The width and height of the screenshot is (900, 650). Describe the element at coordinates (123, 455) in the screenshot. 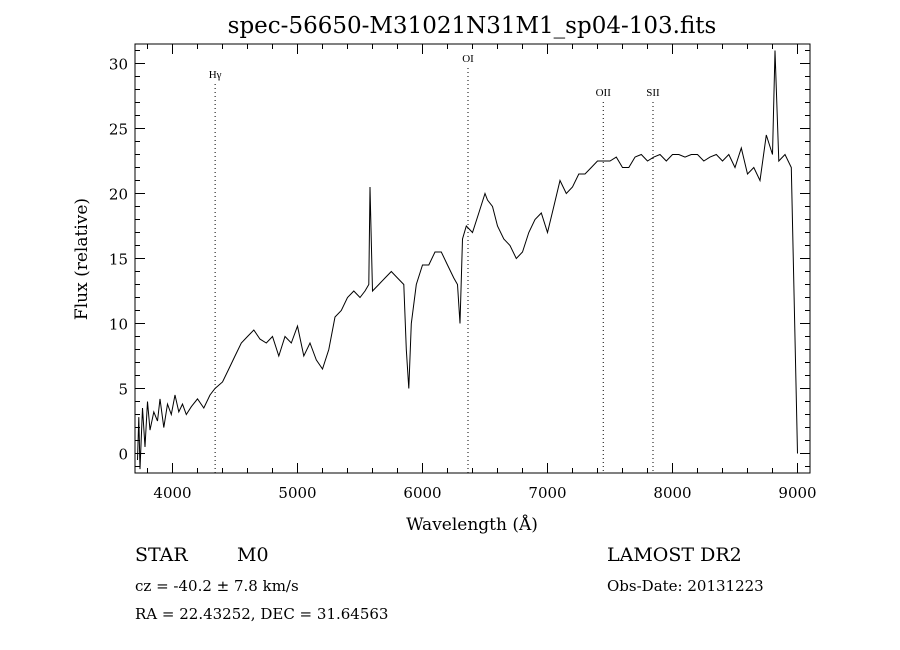

I see `y-tick-label: 0` at that location.